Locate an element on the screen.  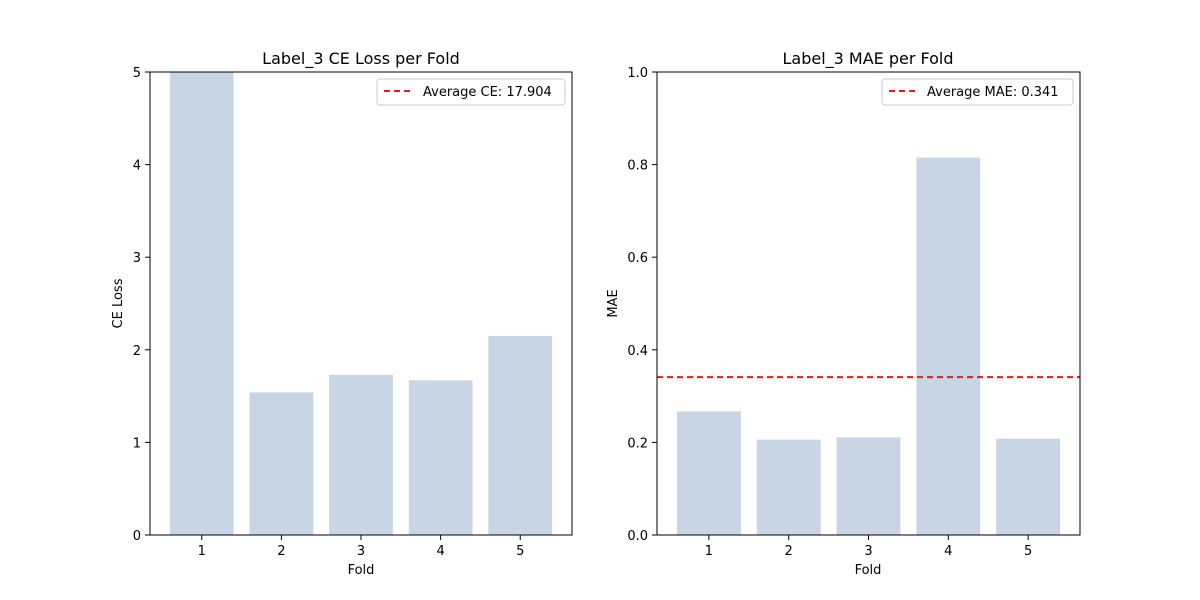
y-tick-label: 4 is located at coordinates (137, 166).